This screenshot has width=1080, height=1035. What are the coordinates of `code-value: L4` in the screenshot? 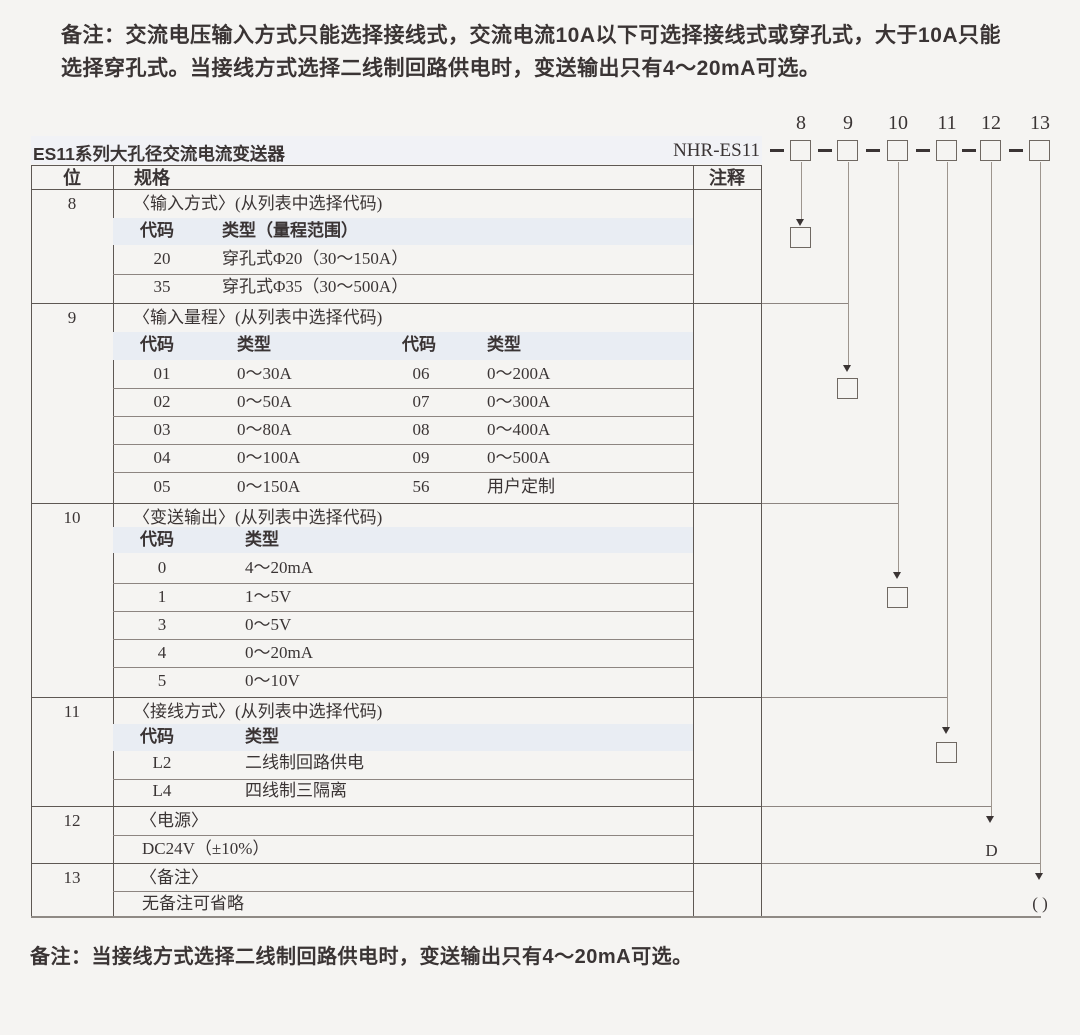 It's located at (162, 790).